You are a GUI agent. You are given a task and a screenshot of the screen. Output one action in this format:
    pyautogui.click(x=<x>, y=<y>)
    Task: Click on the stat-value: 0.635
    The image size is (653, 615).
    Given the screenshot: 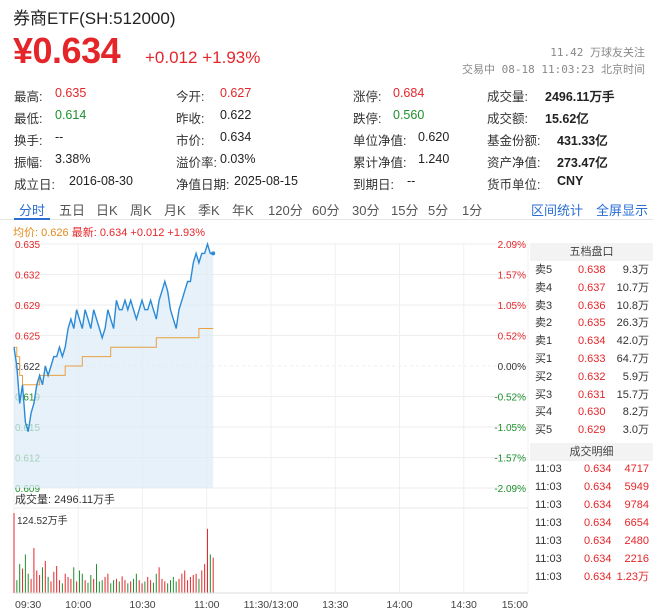 What is the action you would take?
    pyautogui.click(x=71, y=93)
    